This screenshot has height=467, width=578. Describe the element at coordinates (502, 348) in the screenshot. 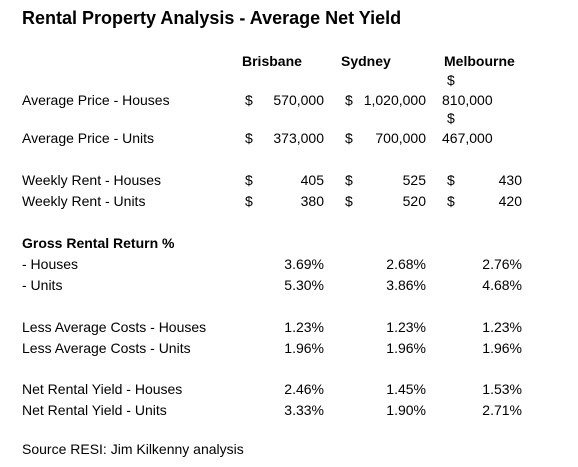

I see `cell-costs-units-melbourne: 1.96%` at that location.